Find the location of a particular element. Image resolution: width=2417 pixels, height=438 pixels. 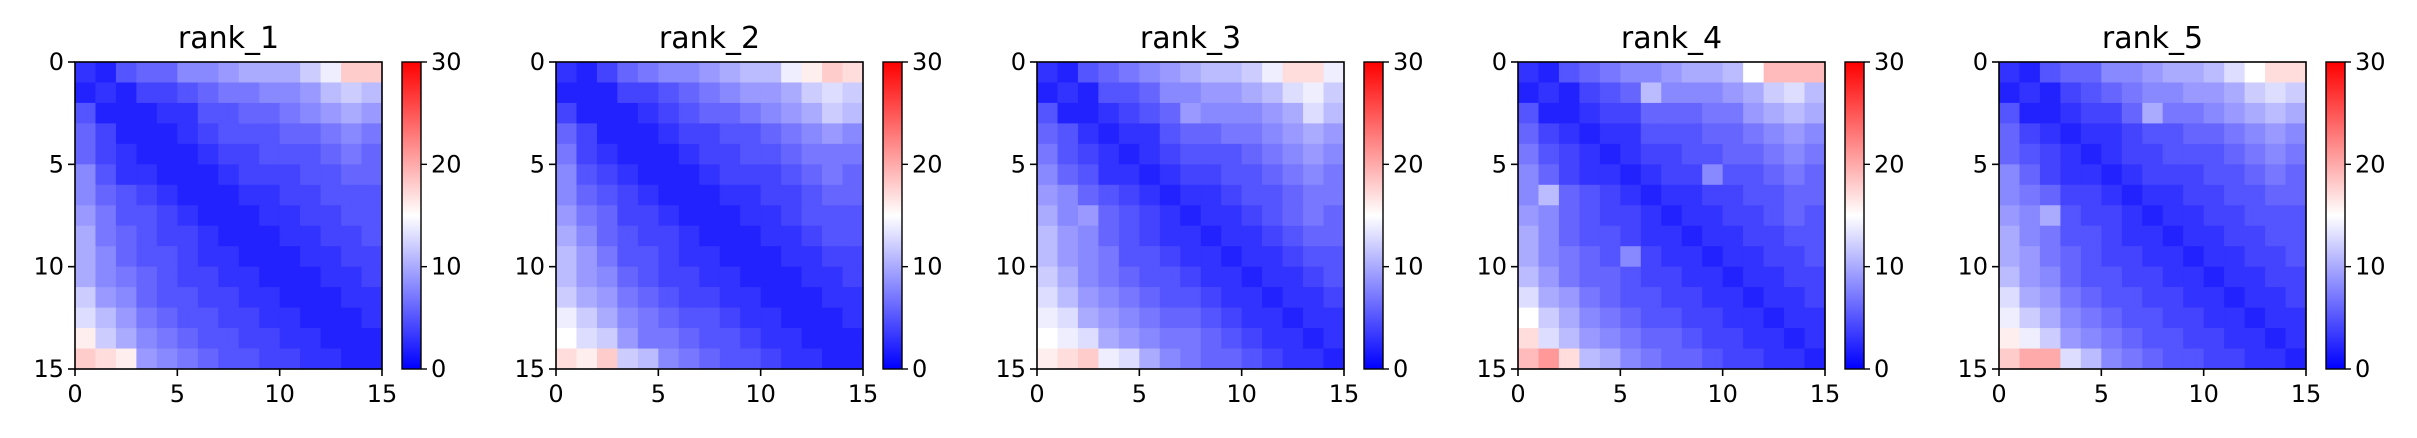

x-tick-label: 10 is located at coordinates (1241, 394).